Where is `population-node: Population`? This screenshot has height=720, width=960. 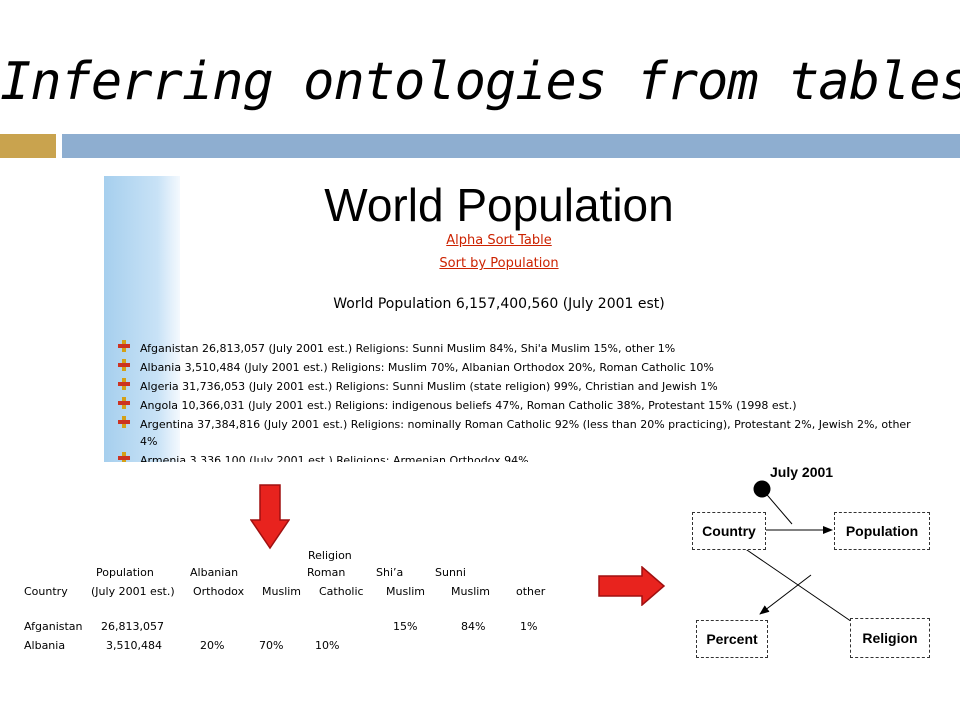 population-node: Population is located at coordinates (882, 531).